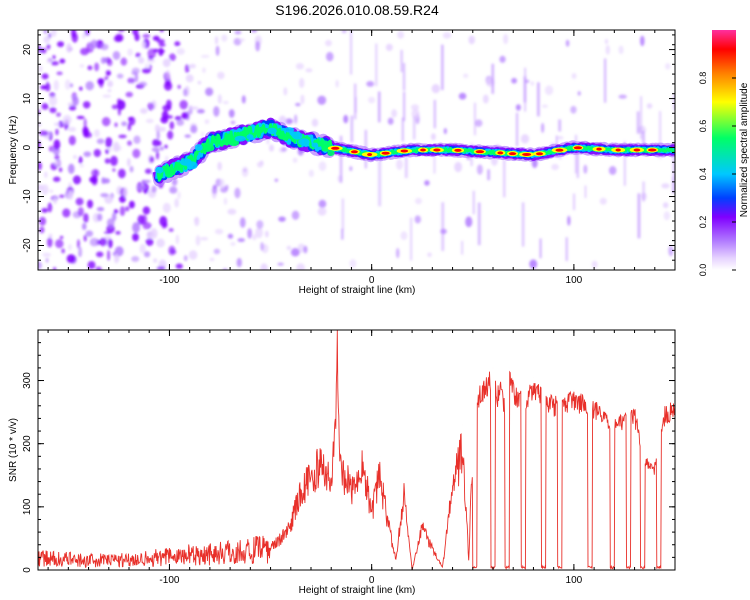 This screenshot has height=600, width=750. Describe the element at coordinates (703, 222) in the screenshot. I see `colorbar-tick-label: 0.2` at that location.